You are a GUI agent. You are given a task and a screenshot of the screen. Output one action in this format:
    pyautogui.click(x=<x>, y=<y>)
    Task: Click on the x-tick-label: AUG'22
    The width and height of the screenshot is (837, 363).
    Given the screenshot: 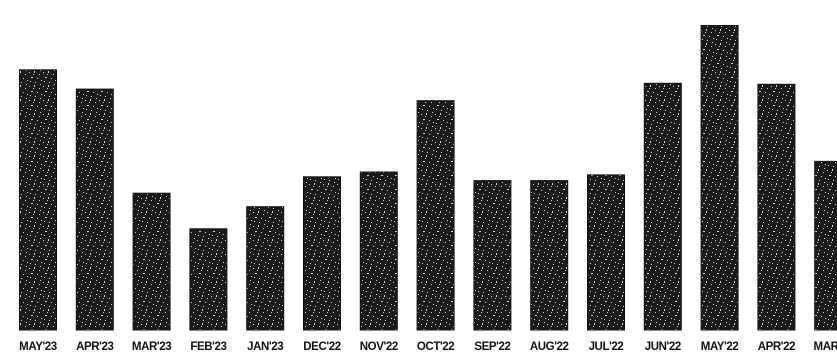 What is the action you would take?
    pyautogui.click(x=549, y=347)
    